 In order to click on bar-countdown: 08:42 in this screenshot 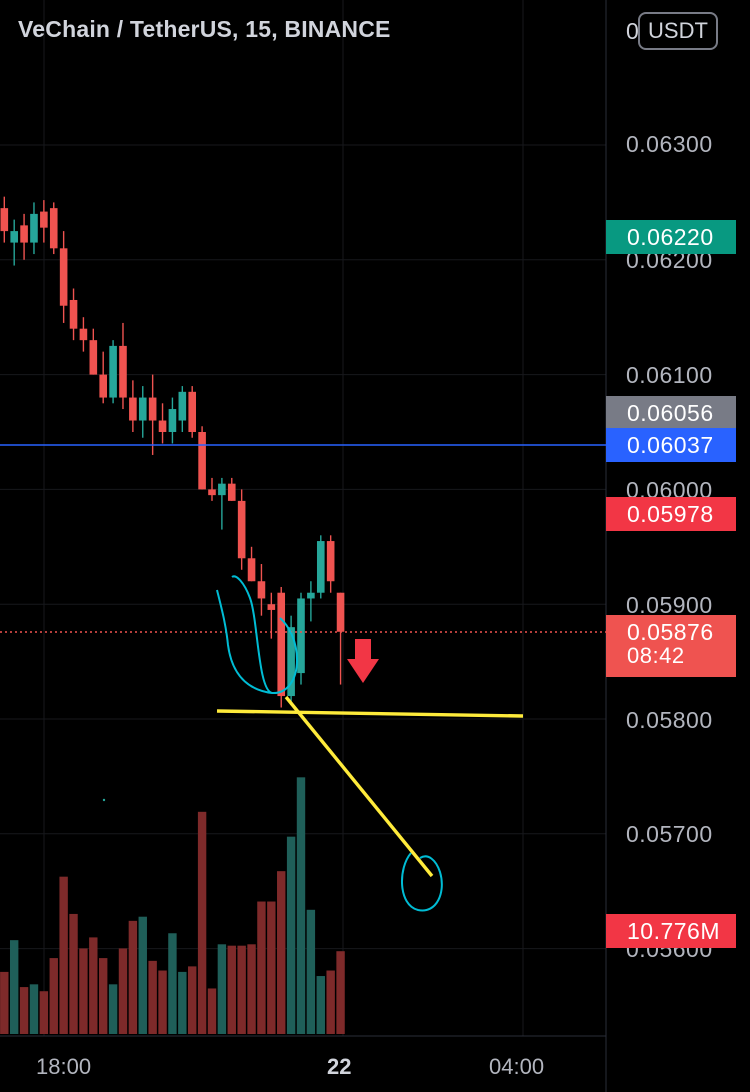, I will do `click(656, 655)`.